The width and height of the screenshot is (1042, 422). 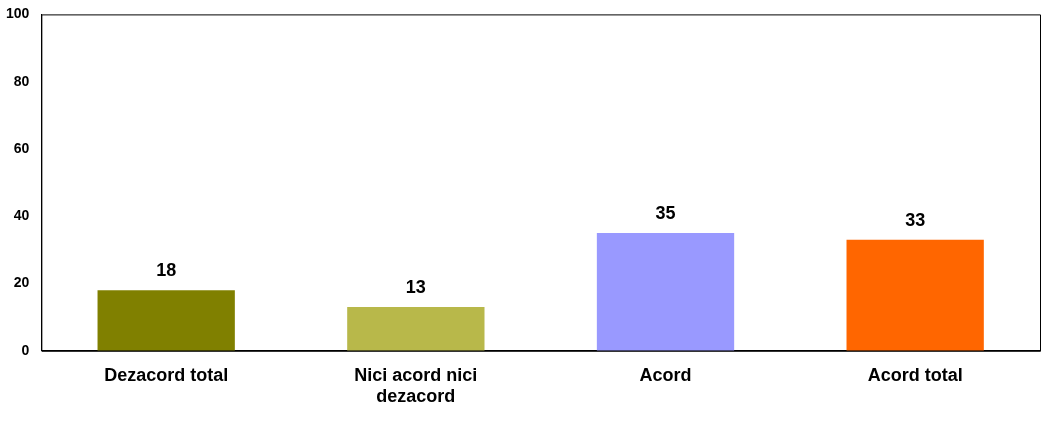 What do you see at coordinates (415, 287) in the screenshot?
I see `data-label: 13` at bounding box center [415, 287].